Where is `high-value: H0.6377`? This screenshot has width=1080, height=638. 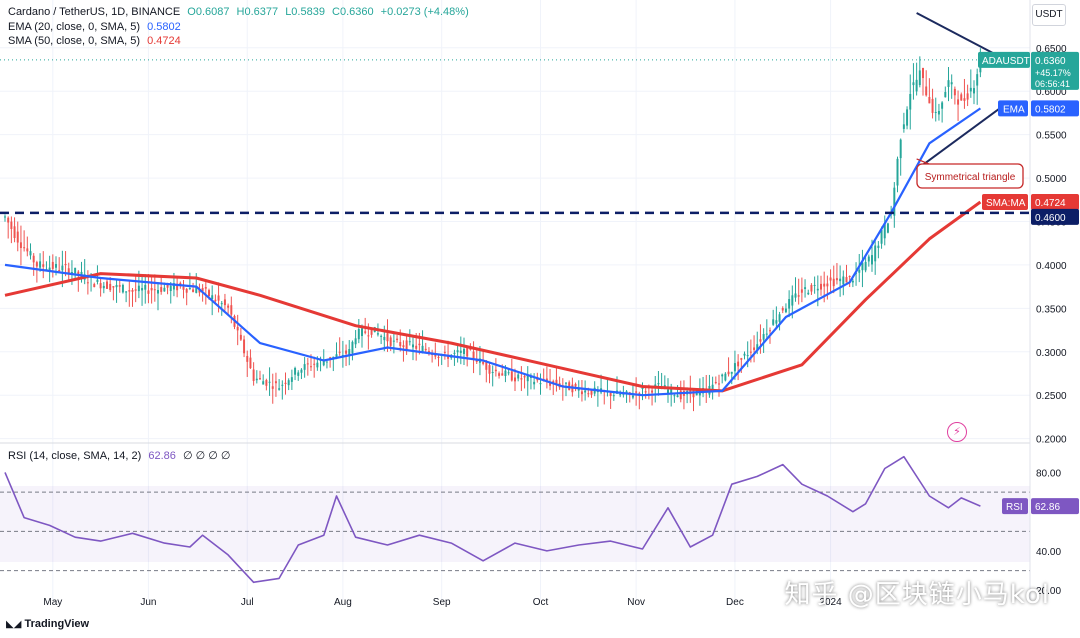
high-value: H0.6377 is located at coordinates (257, 12).